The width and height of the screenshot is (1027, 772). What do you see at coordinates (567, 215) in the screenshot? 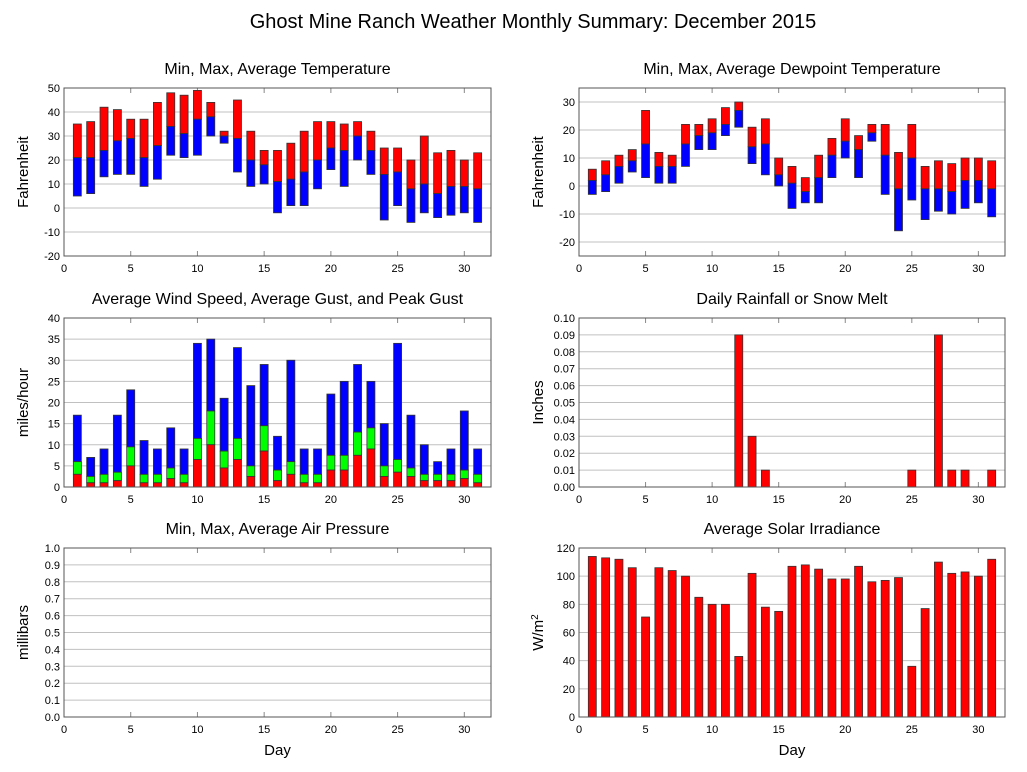
I see `y-tick-label: -10` at bounding box center [567, 215].